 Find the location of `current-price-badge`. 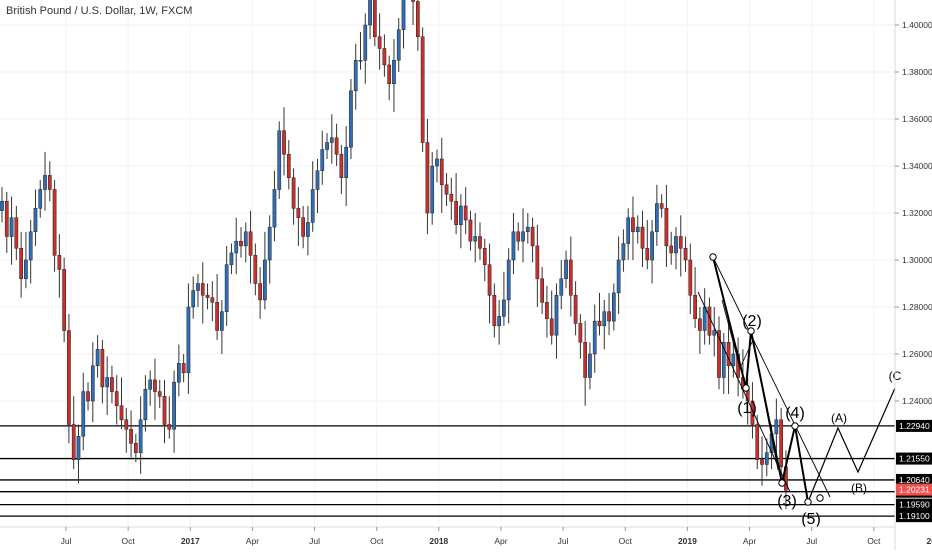

current-price-badge is located at coordinates (914, 489).